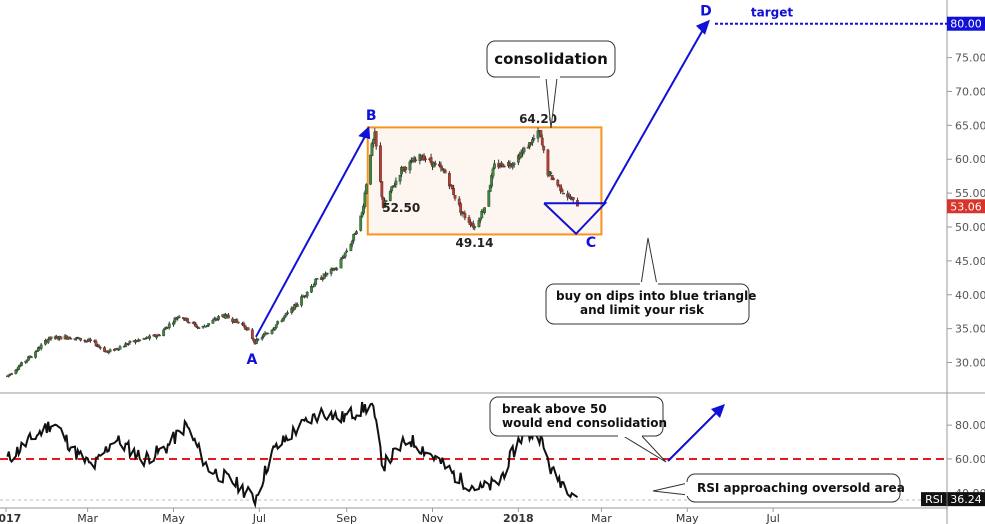 The width and height of the screenshot is (985, 524). Describe the element at coordinates (538, 119) in the screenshot. I see `level-high-label: 64.20` at that location.